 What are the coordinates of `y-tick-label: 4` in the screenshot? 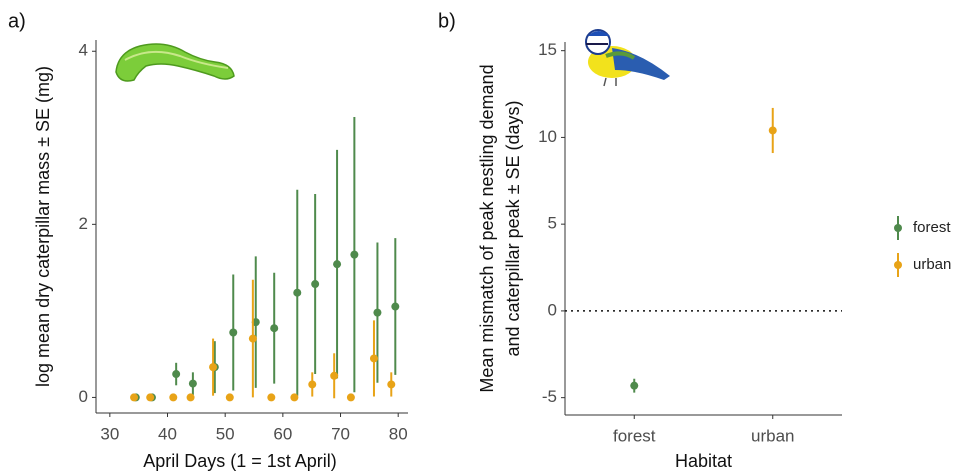 It's located at (83, 50).